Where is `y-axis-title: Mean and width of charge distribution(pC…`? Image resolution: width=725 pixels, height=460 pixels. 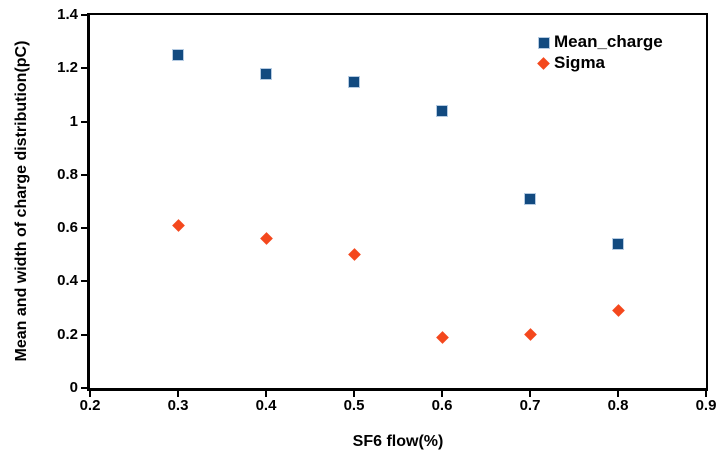 y-axis-title: Mean and width of charge distribution(pC… is located at coordinates (21, 201).